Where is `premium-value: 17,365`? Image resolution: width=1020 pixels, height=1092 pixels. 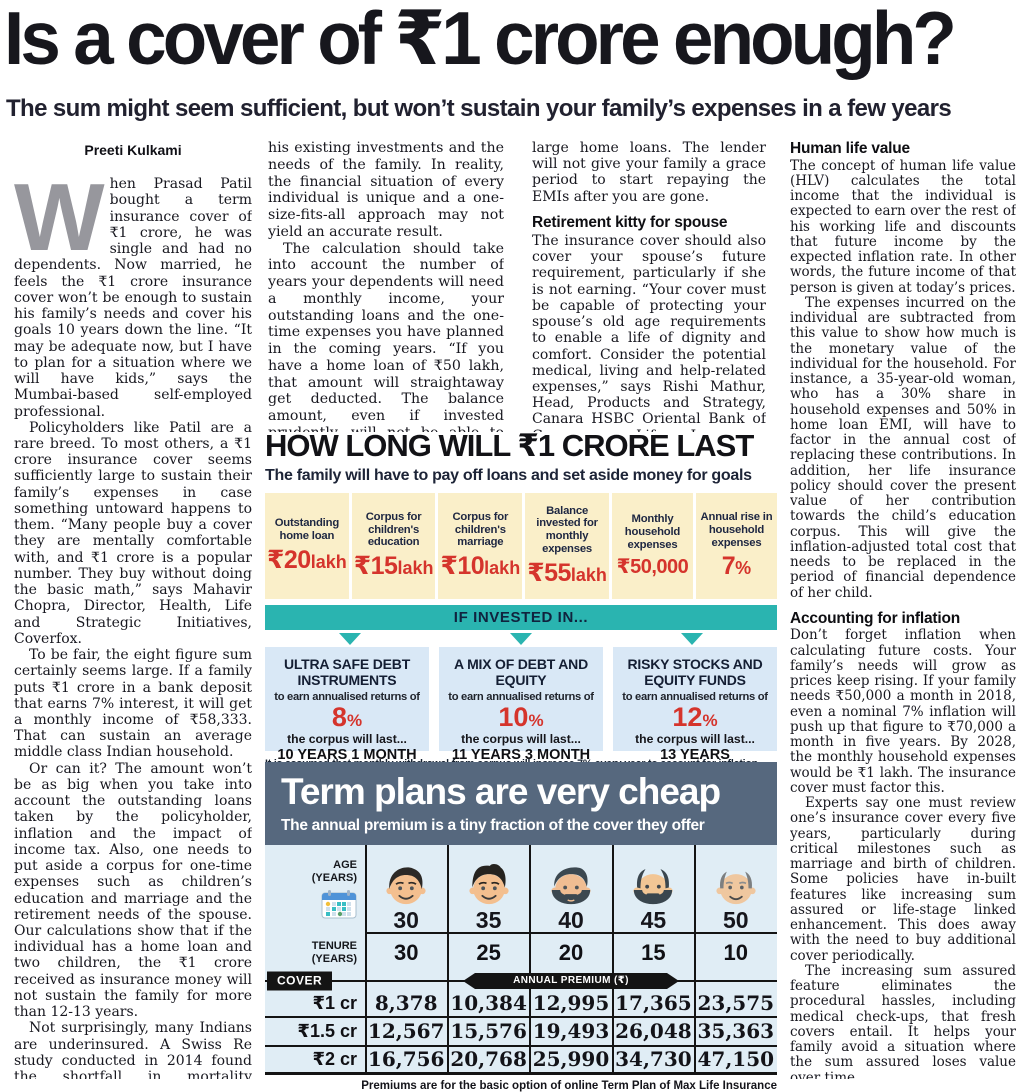
premium-value: 17,365 is located at coordinates (653, 1003).